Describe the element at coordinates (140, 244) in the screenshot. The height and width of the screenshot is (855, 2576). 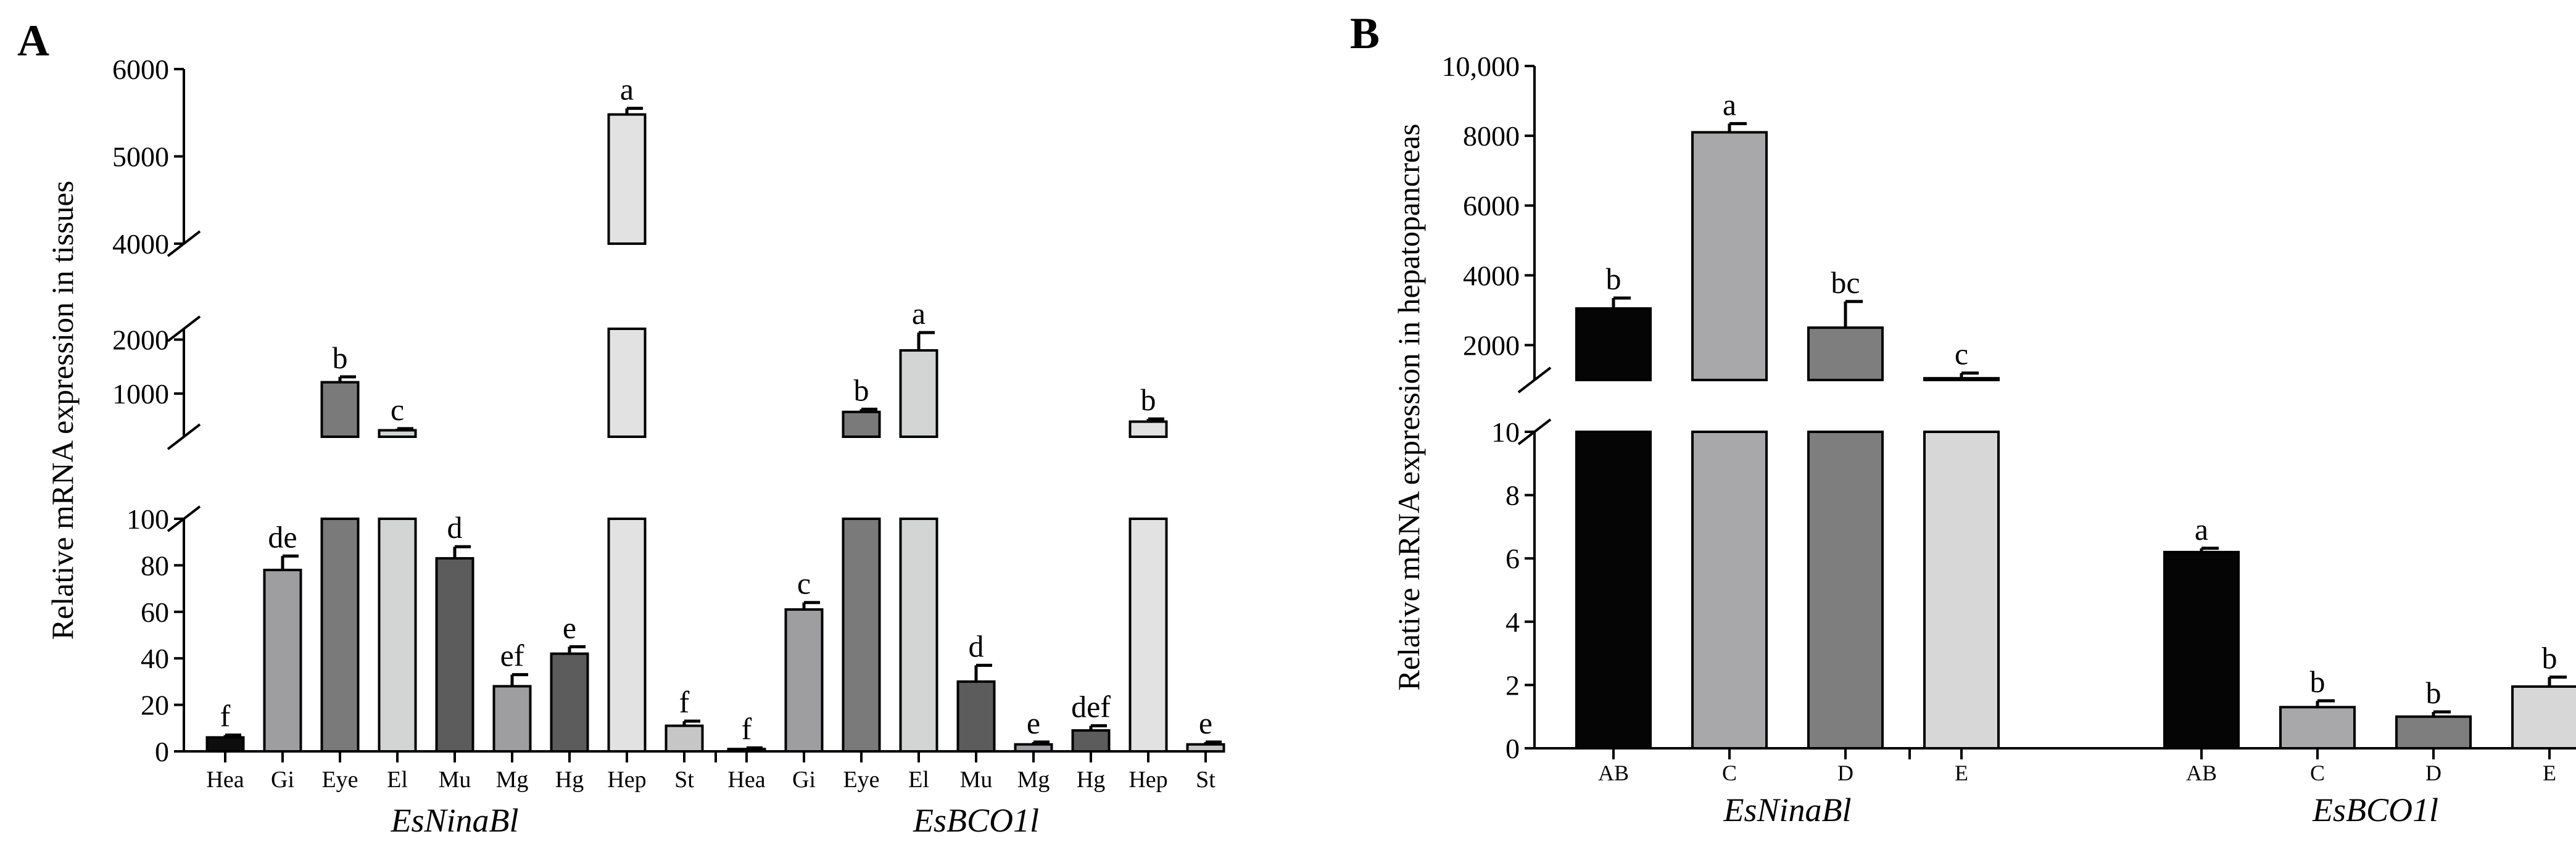
I see `y-tick-label: 4000` at that location.